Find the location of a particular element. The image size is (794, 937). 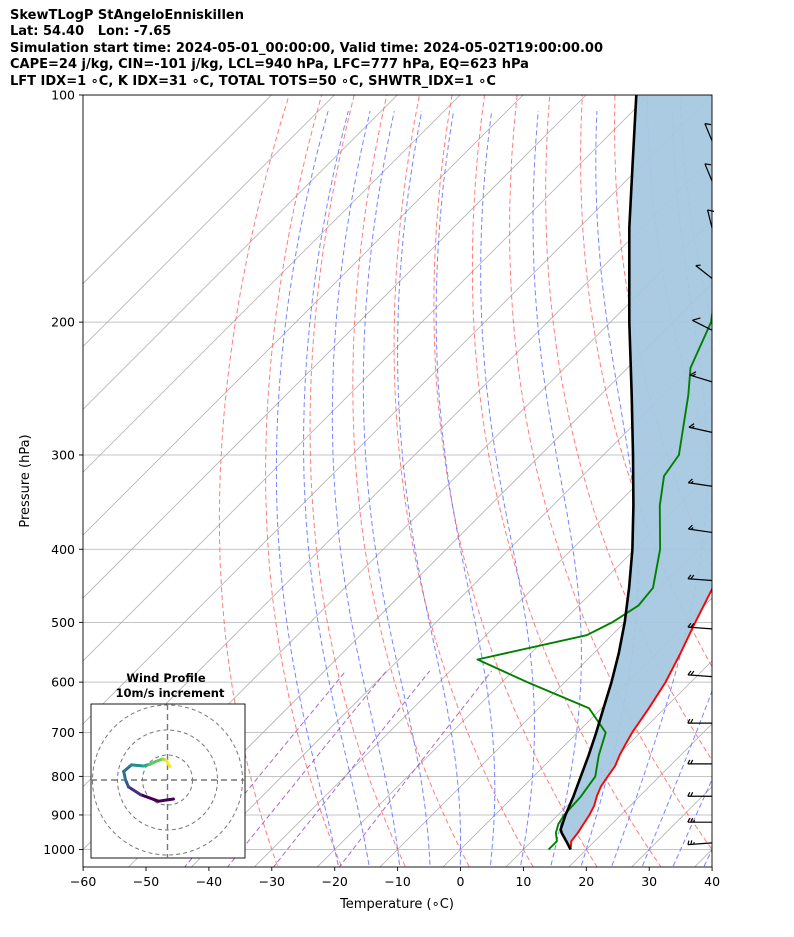

y-tick-label: 700 is located at coordinates (63, 732).